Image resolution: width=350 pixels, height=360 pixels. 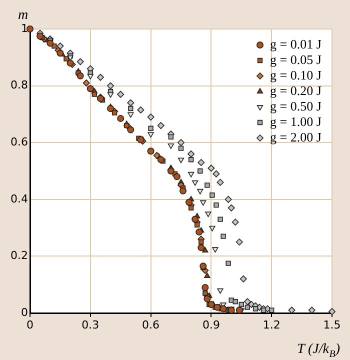 What do you see at coordinates (271, 325) in the screenshot?
I see `x-tick-label: 1.2` at bounding box center [271, 325].